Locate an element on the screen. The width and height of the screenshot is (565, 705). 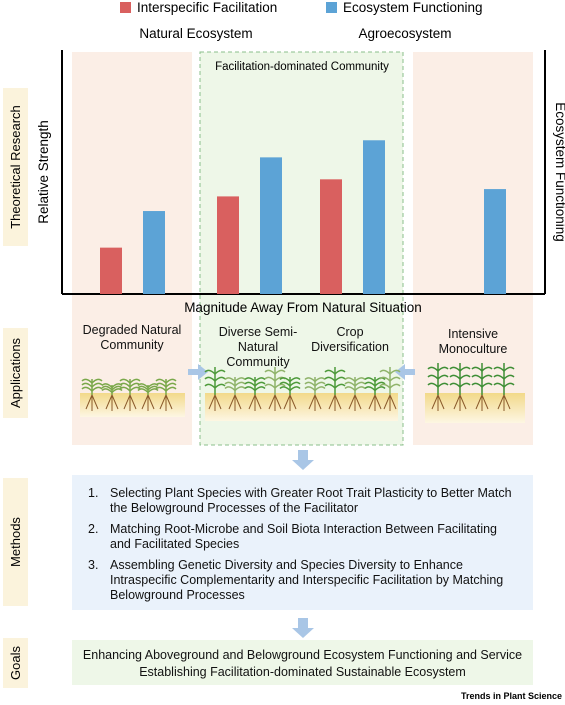
application-label: Diverse Semi-Natural Community is located at coordinates (258, 347).